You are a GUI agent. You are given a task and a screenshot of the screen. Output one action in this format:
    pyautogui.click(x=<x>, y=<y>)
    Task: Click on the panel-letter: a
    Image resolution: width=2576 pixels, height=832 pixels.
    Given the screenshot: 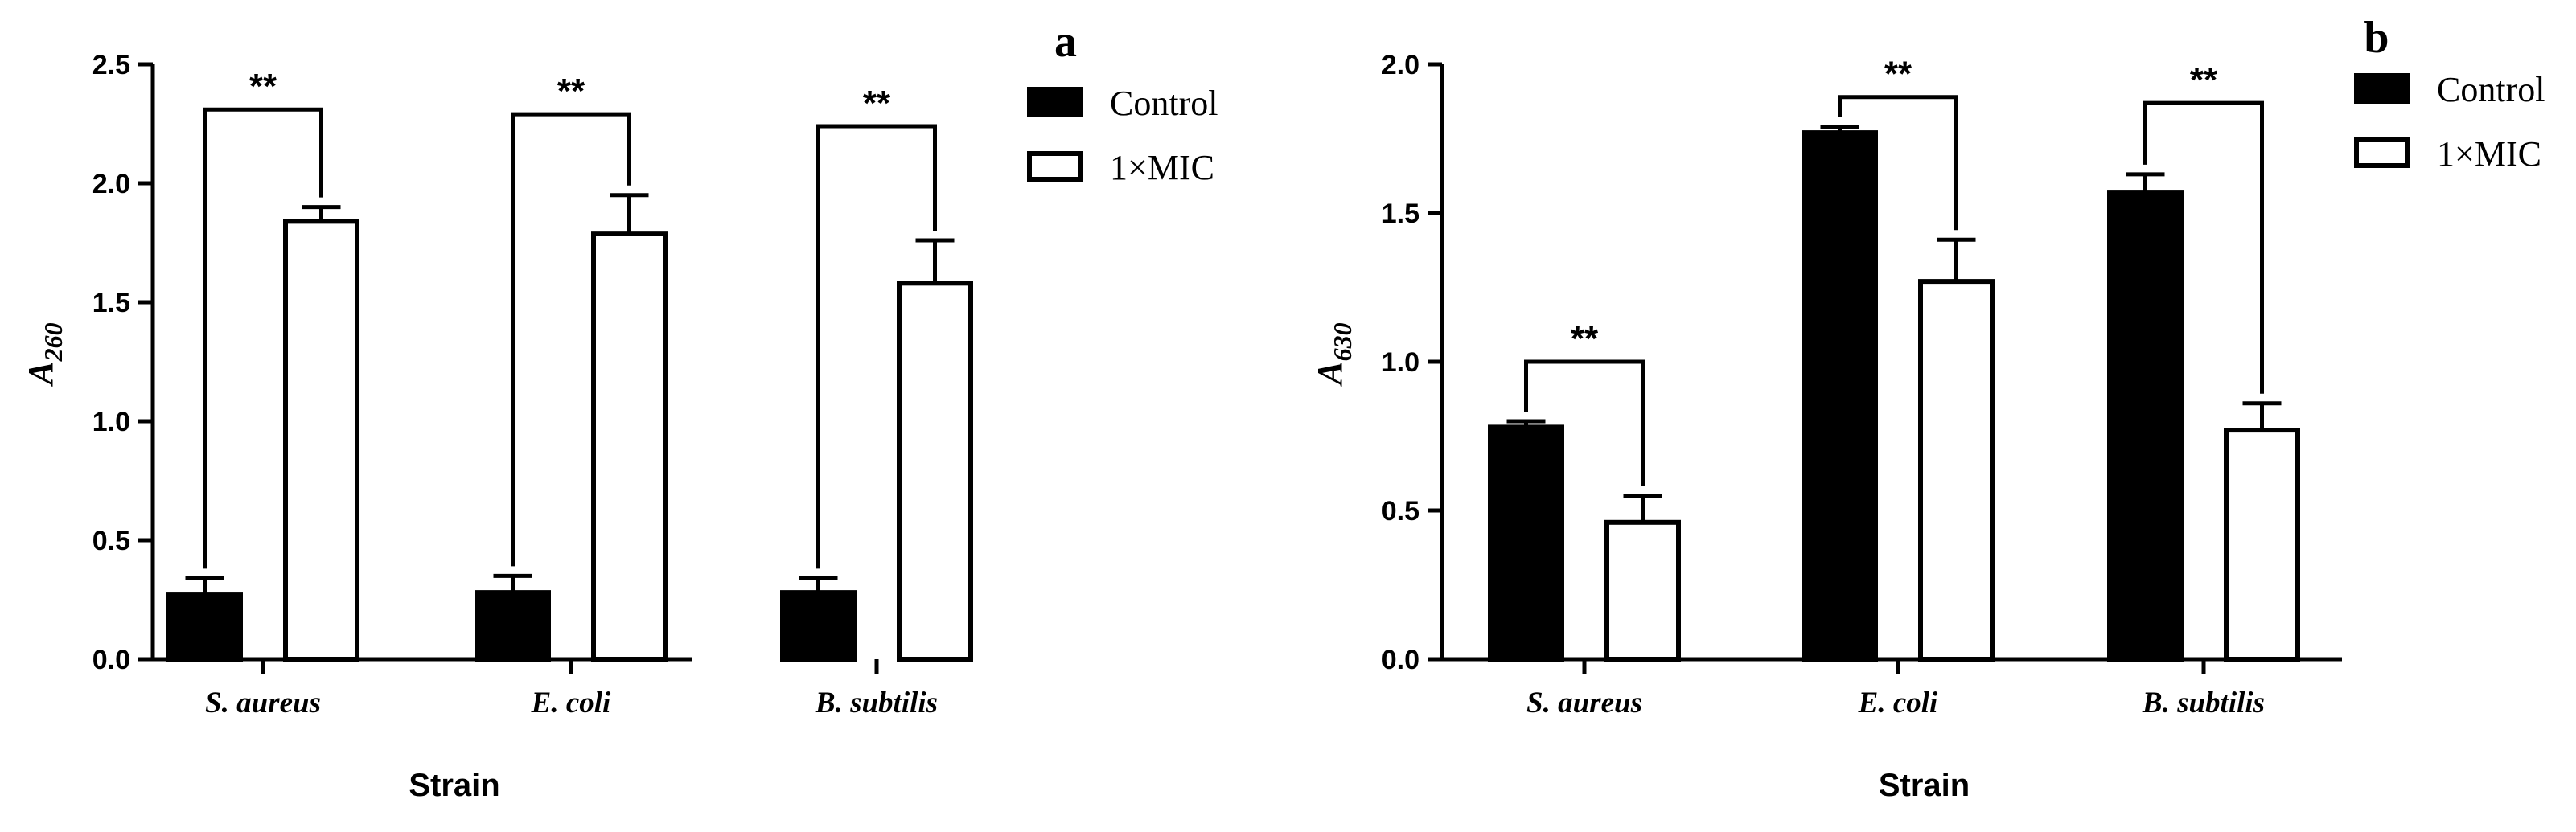 What is the action you would take?
    pyautogui.click(x=1065, y=42)
    